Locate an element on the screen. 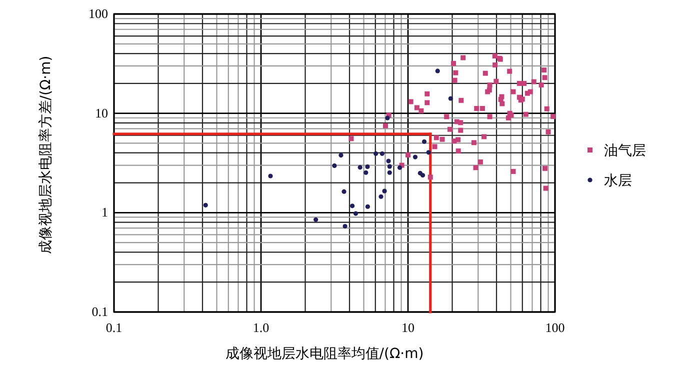 Image resolution: width=689 pixels, height=371 pixels. y-tick-label: 0.1 is located at coordinates (100, 311).